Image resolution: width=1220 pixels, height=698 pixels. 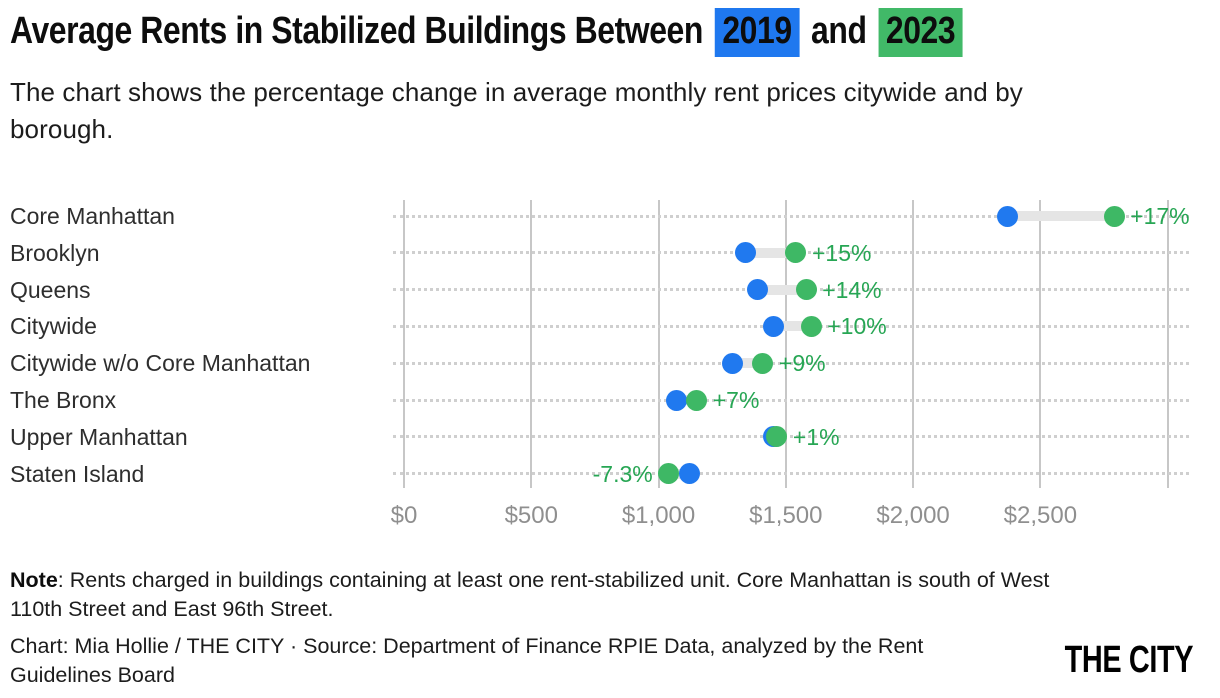 I want to click on x-tick-label: $1,500, so click(x=786, y=515).